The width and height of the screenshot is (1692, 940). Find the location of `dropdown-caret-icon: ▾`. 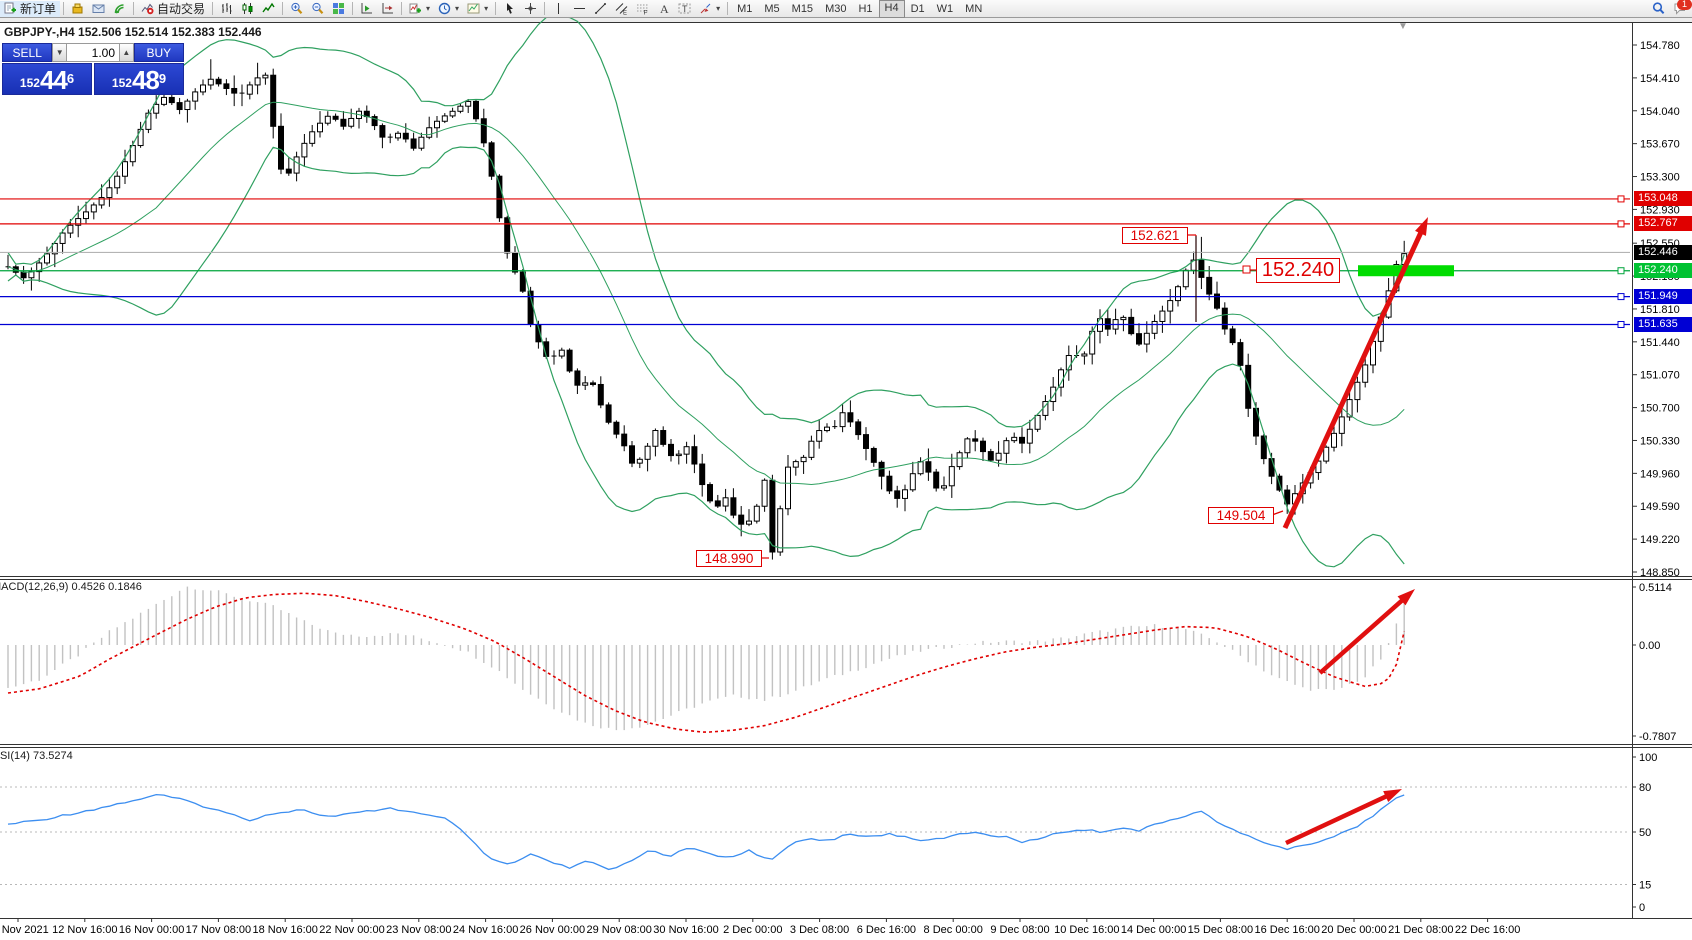

dropdown-caret-icon: ▾ is located at coordinates (457, 8).